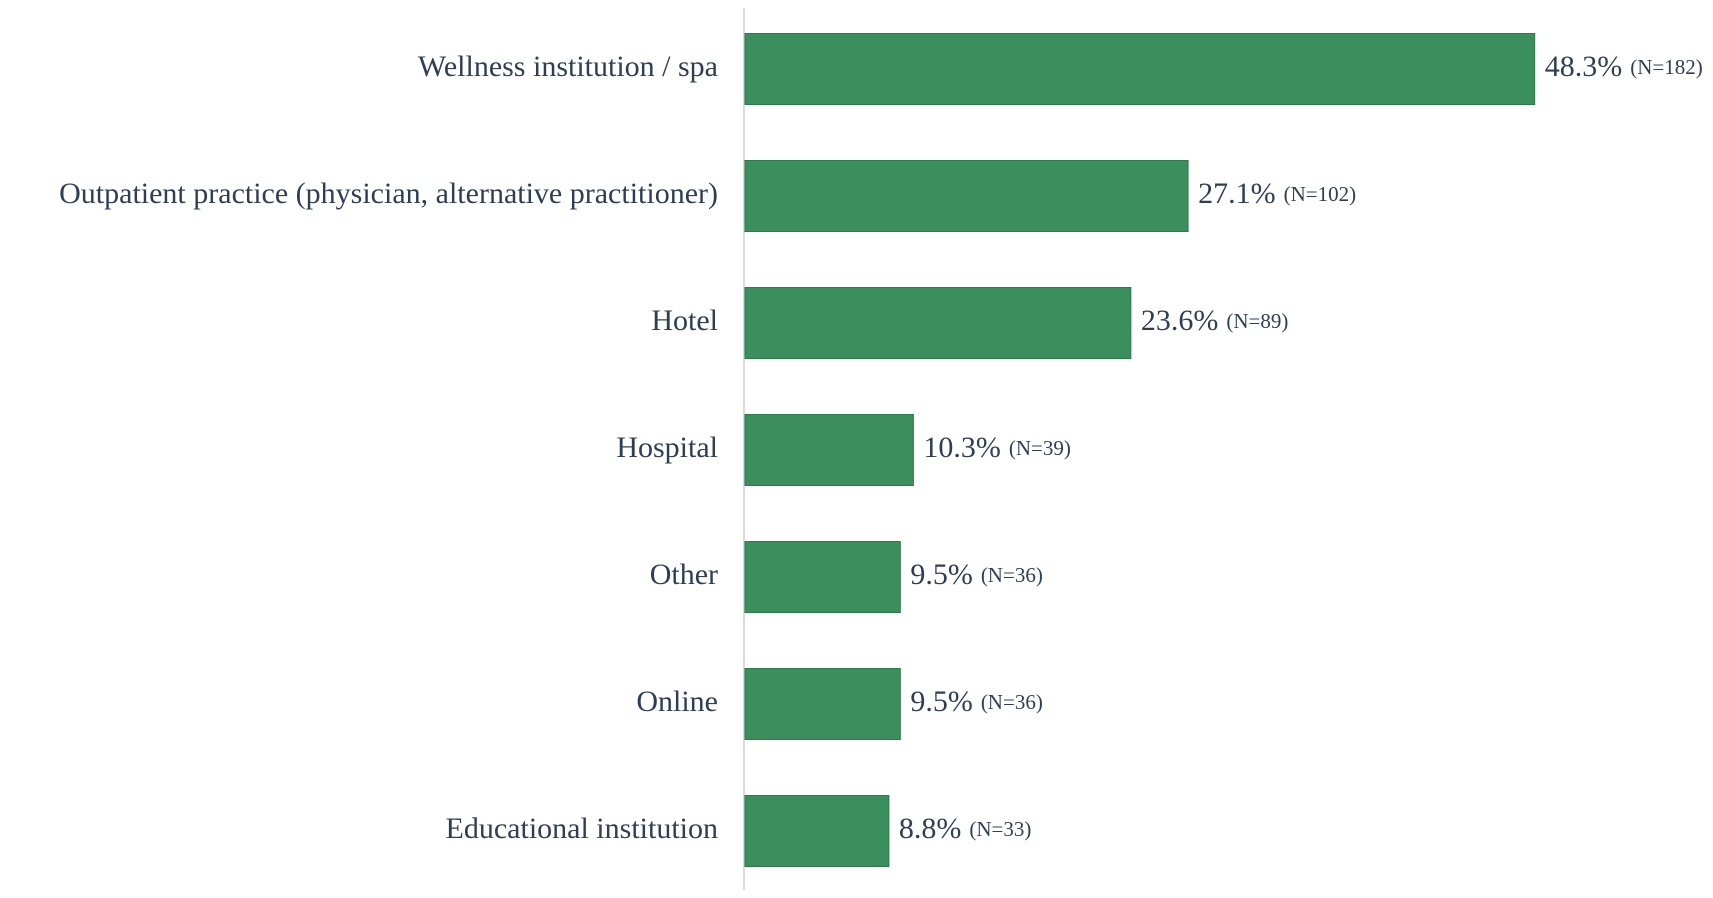 This screenshot has height=898, width=1713. I want to click on value-label-6: 8.8% (N=33), so click(965, 828).